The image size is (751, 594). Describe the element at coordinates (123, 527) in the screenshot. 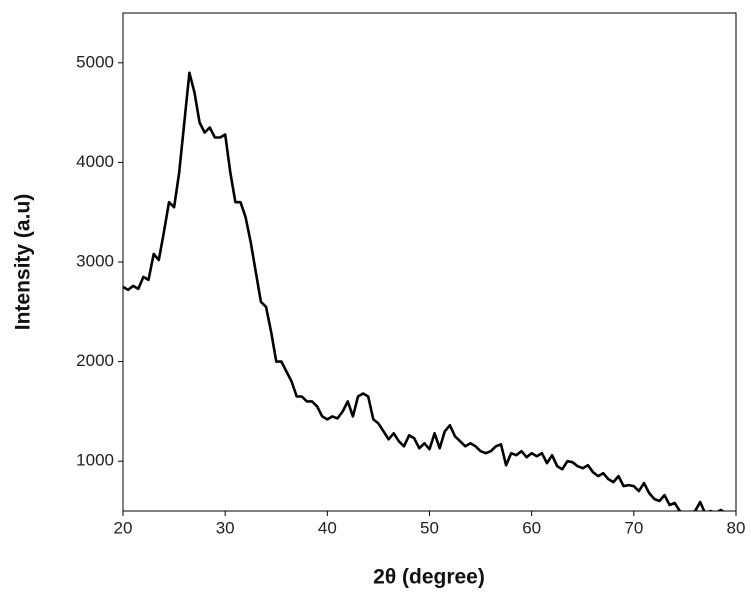

I see `x-tick-label: 20` at that location.